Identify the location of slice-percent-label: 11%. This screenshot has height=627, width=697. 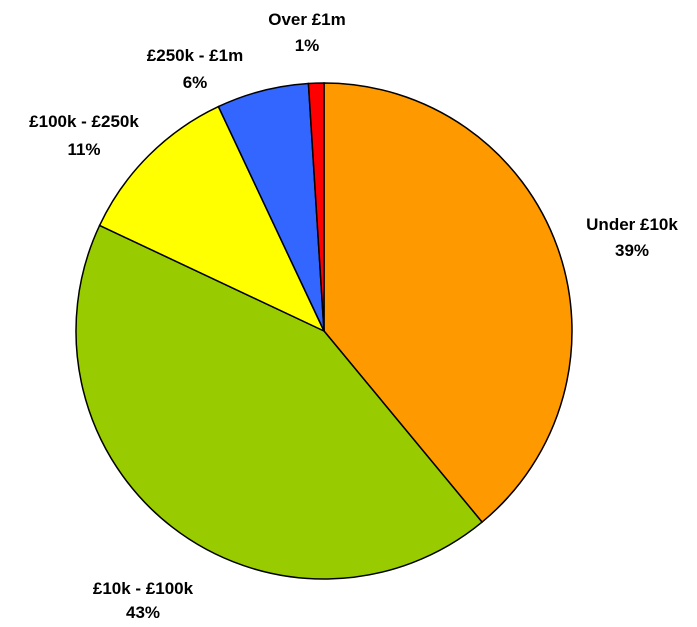
(83, 149).